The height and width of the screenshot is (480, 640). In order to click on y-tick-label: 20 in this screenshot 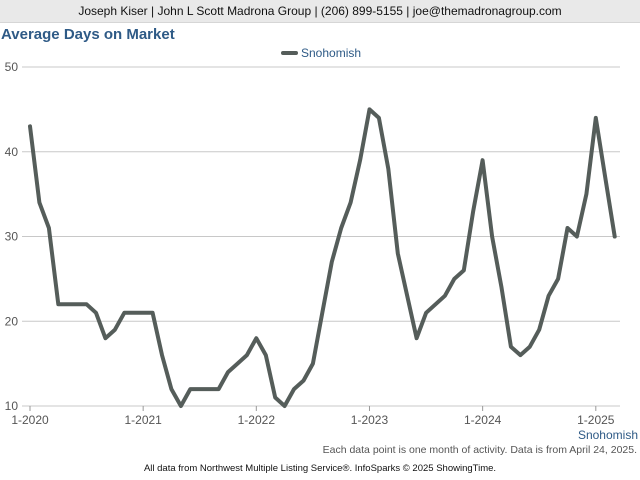, I will do `click(12, 321)`.